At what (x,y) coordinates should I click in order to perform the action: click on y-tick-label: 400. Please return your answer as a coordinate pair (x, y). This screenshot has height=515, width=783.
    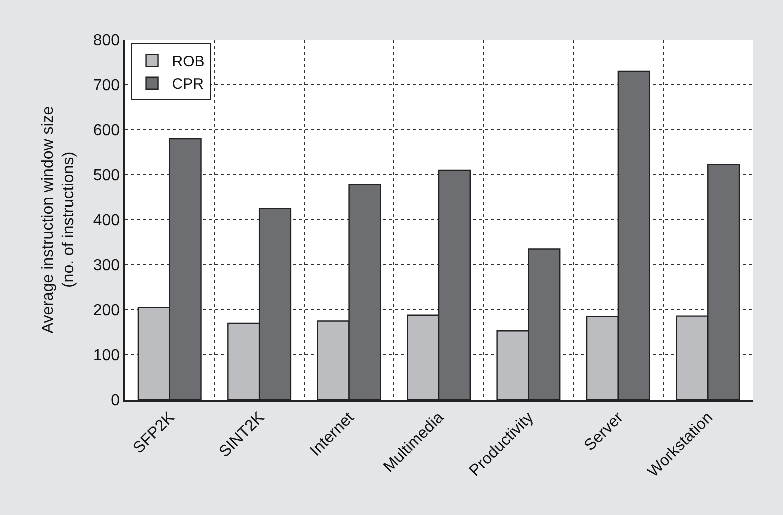
    Looking at the image, I should click on (106, 221).